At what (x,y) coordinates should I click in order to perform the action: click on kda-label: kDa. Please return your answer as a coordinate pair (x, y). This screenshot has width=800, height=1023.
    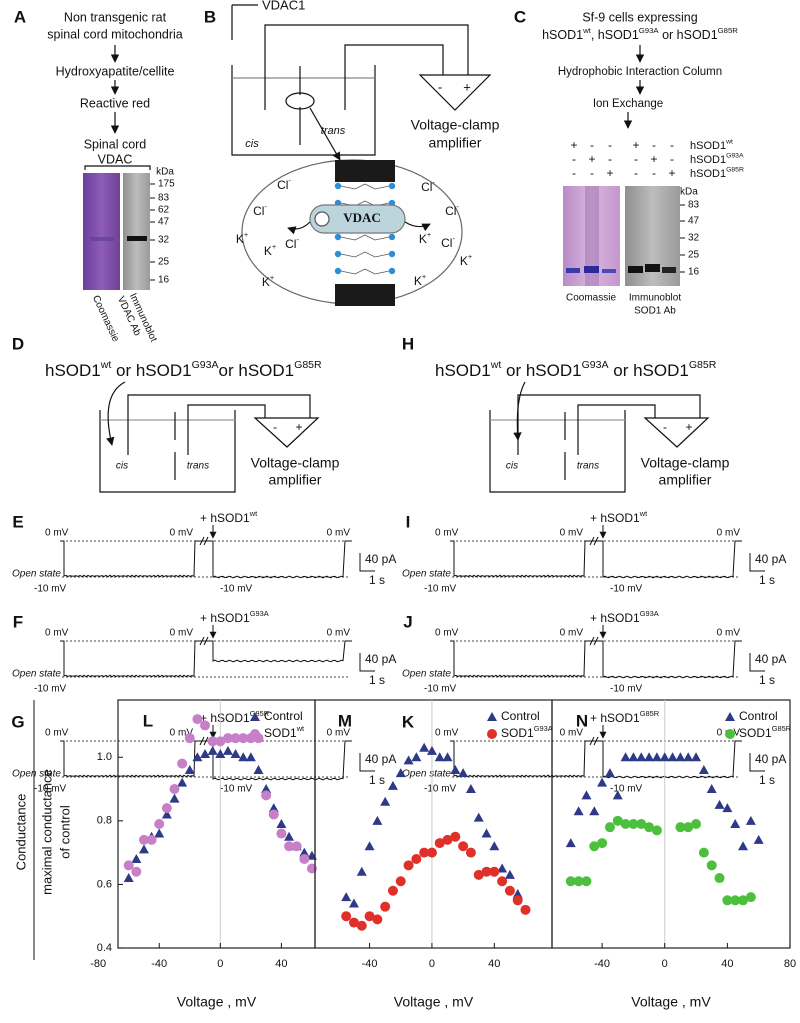
    Looking at the image, I should click on (689, 192).